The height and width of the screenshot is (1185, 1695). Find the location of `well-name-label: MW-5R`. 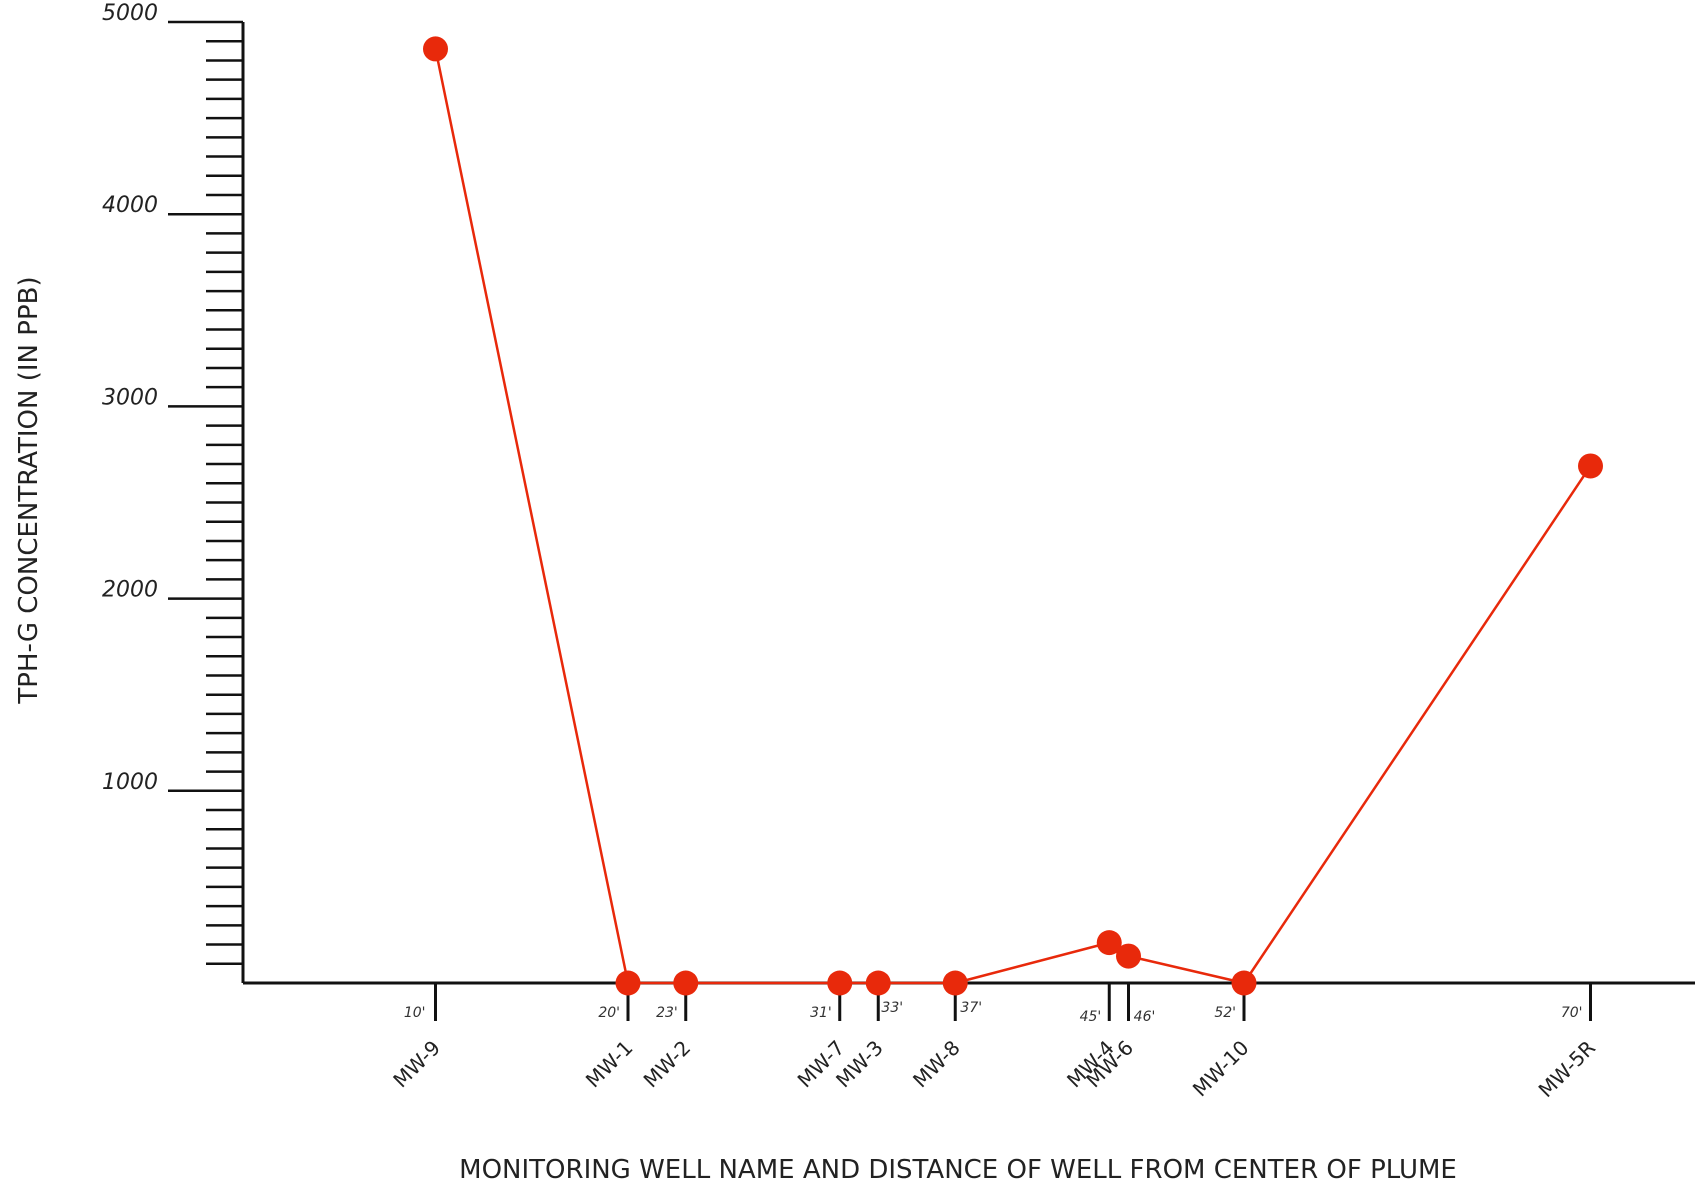

well-name-label: MW-5R is located at coordinates (1567, 1068).